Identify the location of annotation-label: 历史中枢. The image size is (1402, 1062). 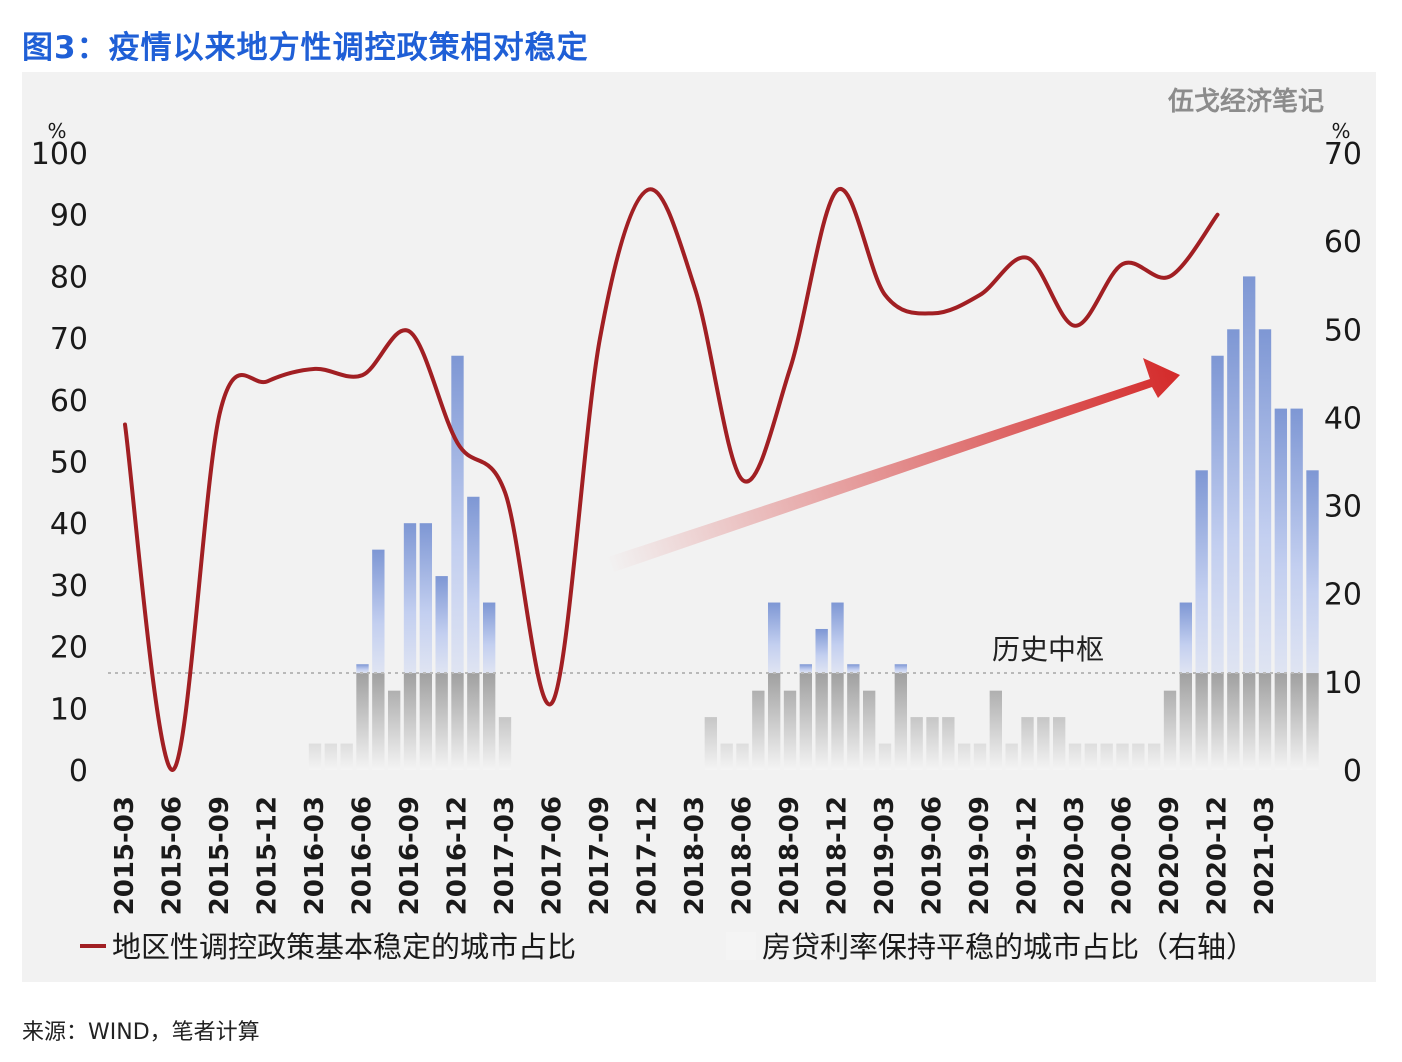
(1048, 649).